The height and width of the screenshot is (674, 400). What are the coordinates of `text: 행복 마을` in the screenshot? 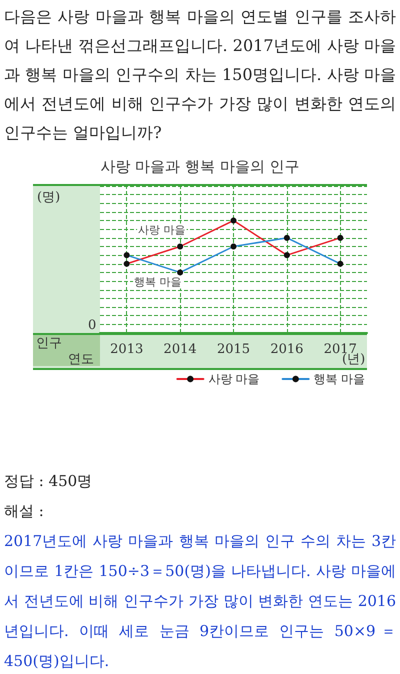 It's located at (158, 281).